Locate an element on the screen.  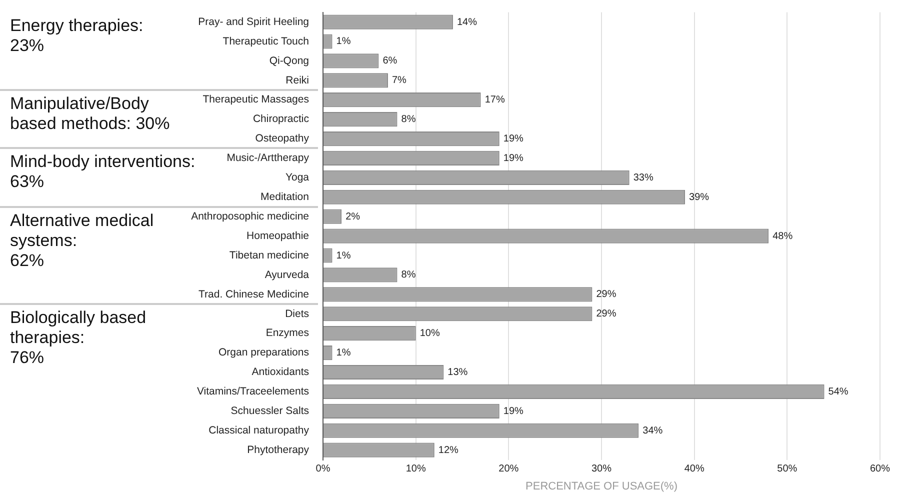
data-label: 10% is located at coordinates (430, 334).